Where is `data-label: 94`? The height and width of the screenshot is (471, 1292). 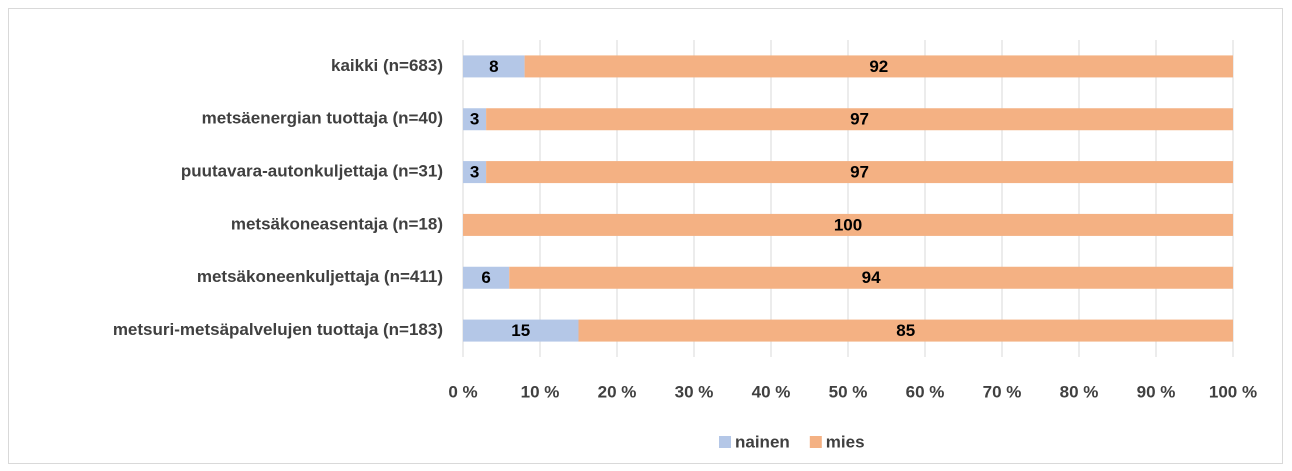 data-label: 94 is located at coordinates (871, 277).